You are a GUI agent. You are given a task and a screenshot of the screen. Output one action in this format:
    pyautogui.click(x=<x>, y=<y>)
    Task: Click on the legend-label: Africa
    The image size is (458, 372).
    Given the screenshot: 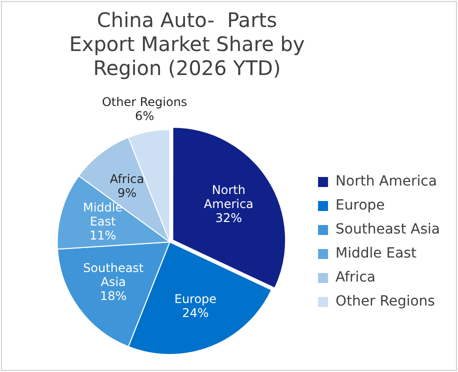 What is the action you would take?
    pyautogui.click(x=356, y=278)
    